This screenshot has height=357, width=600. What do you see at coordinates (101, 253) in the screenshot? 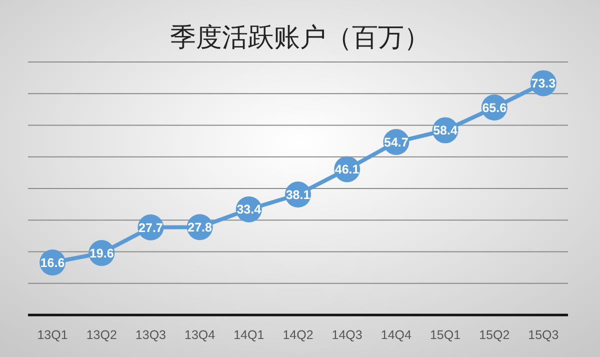
I see `data-label: 19.6` at bounding box center [101, 253].